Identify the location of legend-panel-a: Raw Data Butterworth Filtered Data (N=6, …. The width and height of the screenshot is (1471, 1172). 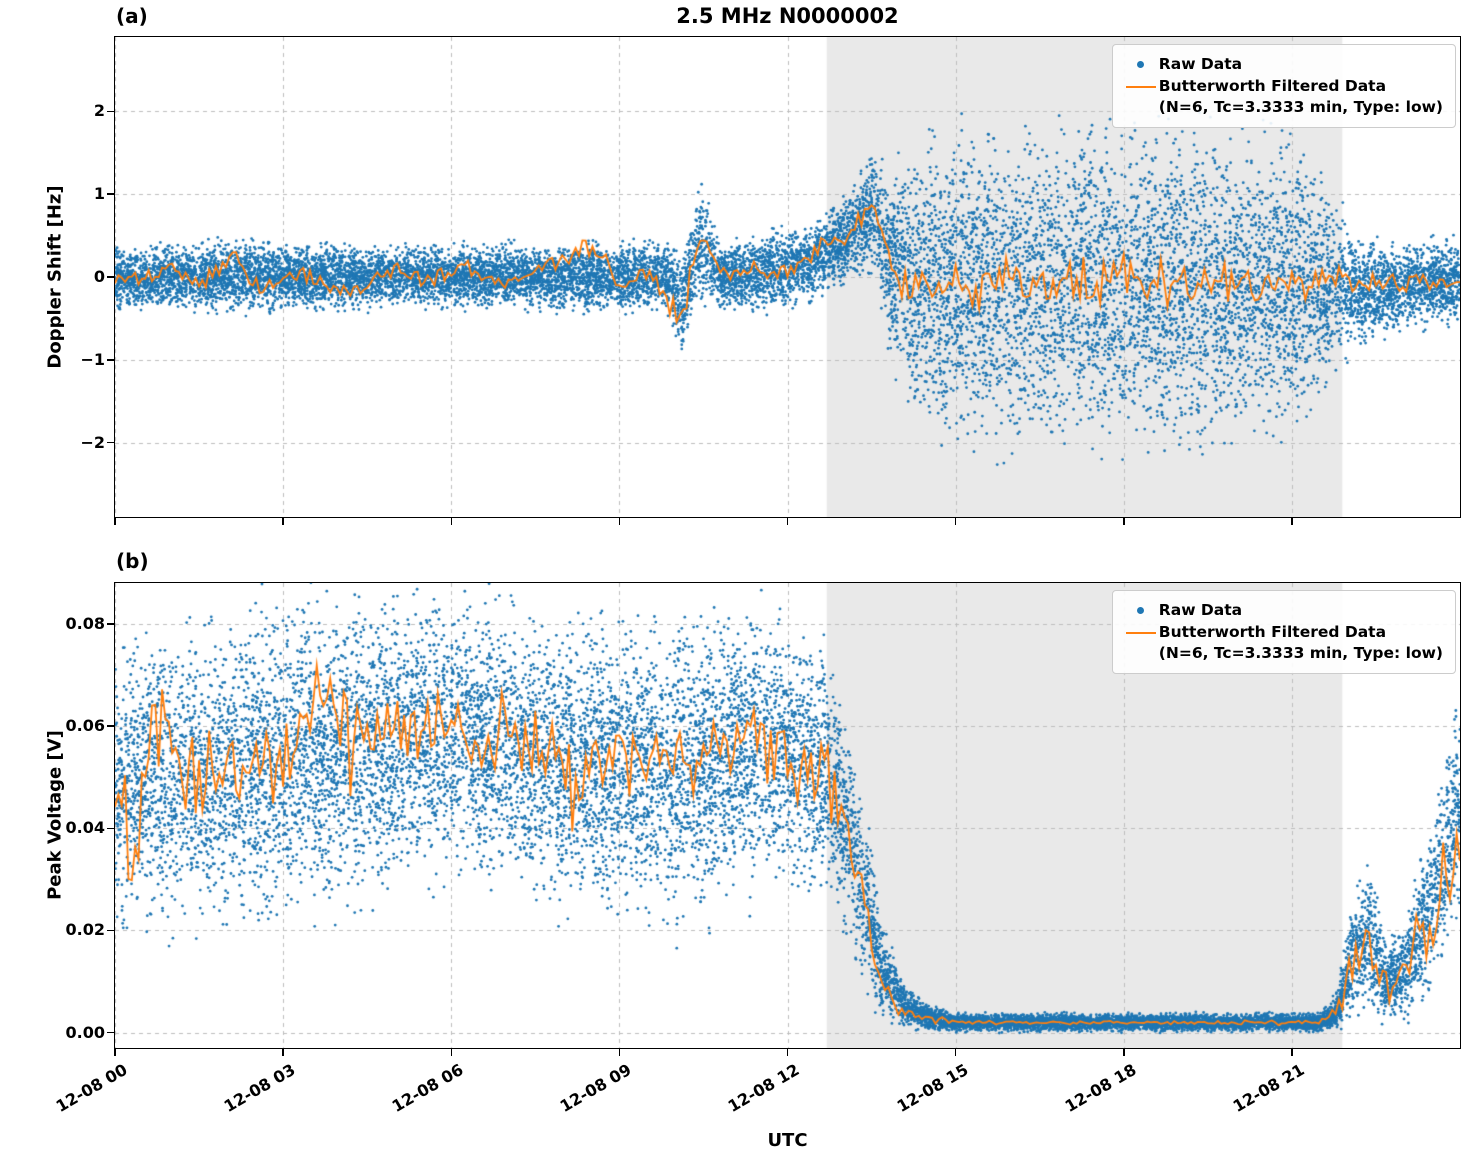
(1283, 86).